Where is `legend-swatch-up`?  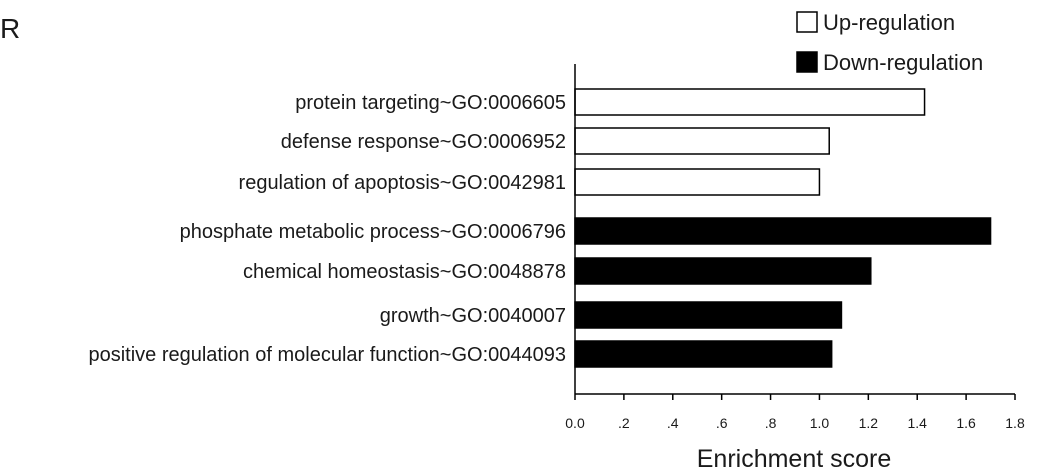 legend-swatch-up is located at coordinates (807, 22).